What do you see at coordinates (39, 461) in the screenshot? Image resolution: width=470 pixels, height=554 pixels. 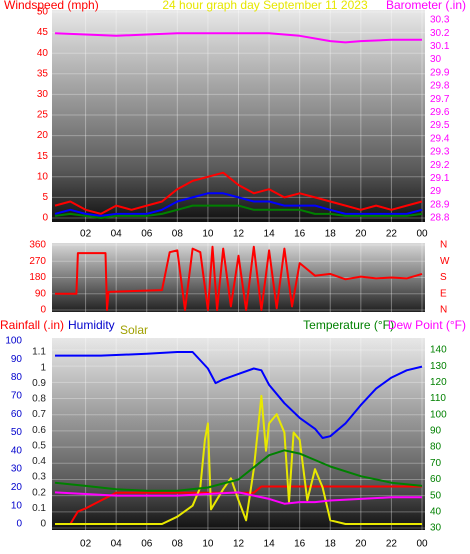 I see `y-tick-label: 0.4` at bounding box center [39, 461].